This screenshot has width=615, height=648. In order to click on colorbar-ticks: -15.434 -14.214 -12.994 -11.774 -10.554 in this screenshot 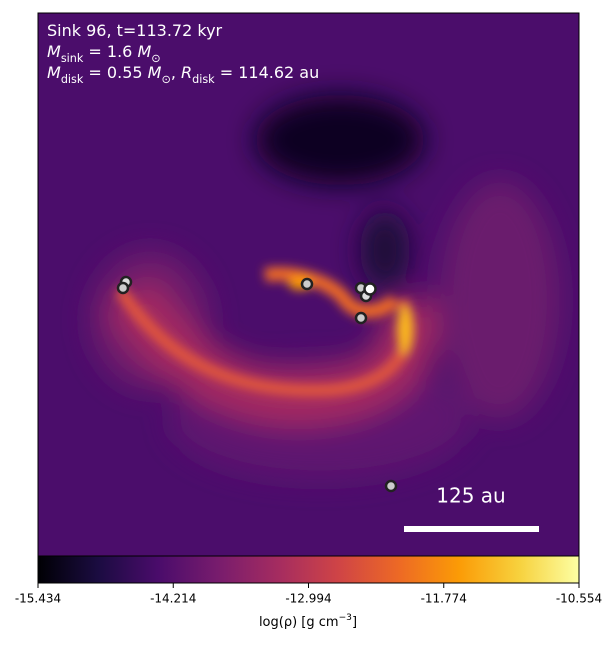, I will do `click(308, 594)`.